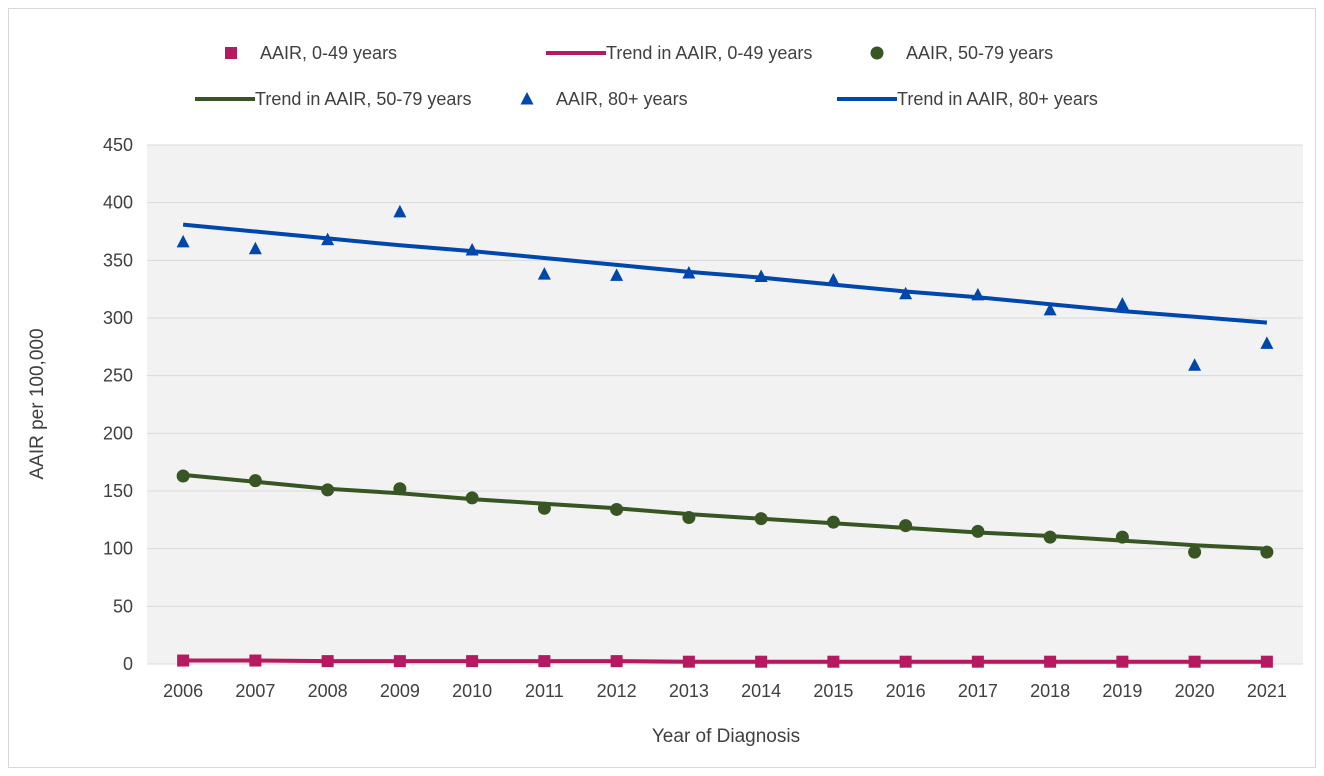 Image resolution: width=1324 pixels, height=776 pixels. Describe the element at coordinates (37, 403) in the screenshot. I see `y-axis-label: AAIR per 100,000` at that location.